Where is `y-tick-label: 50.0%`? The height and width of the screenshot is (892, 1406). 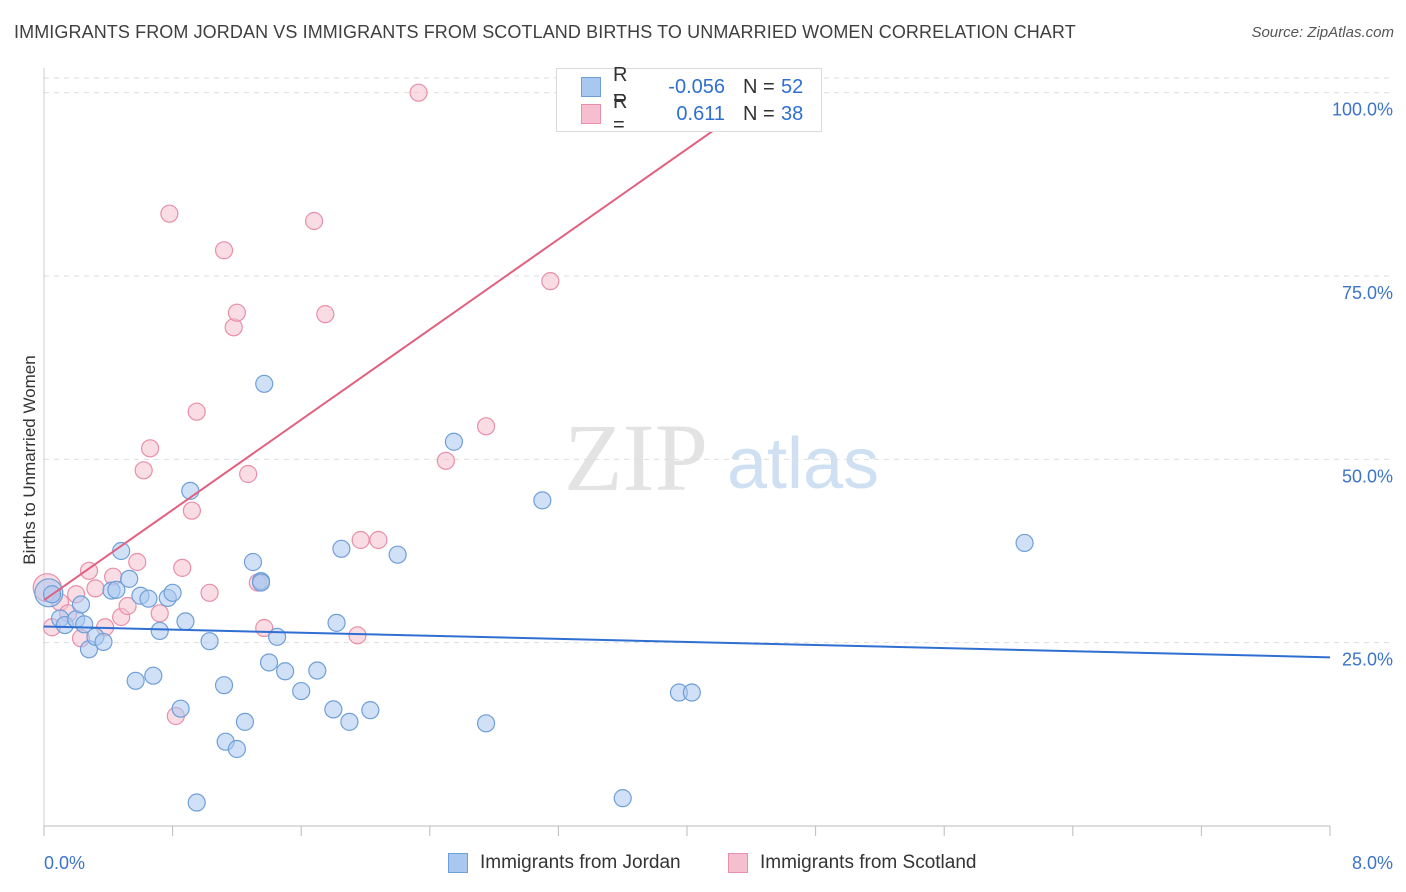
y-tick-label: 50.0% is located at coordinates (1367, 476).